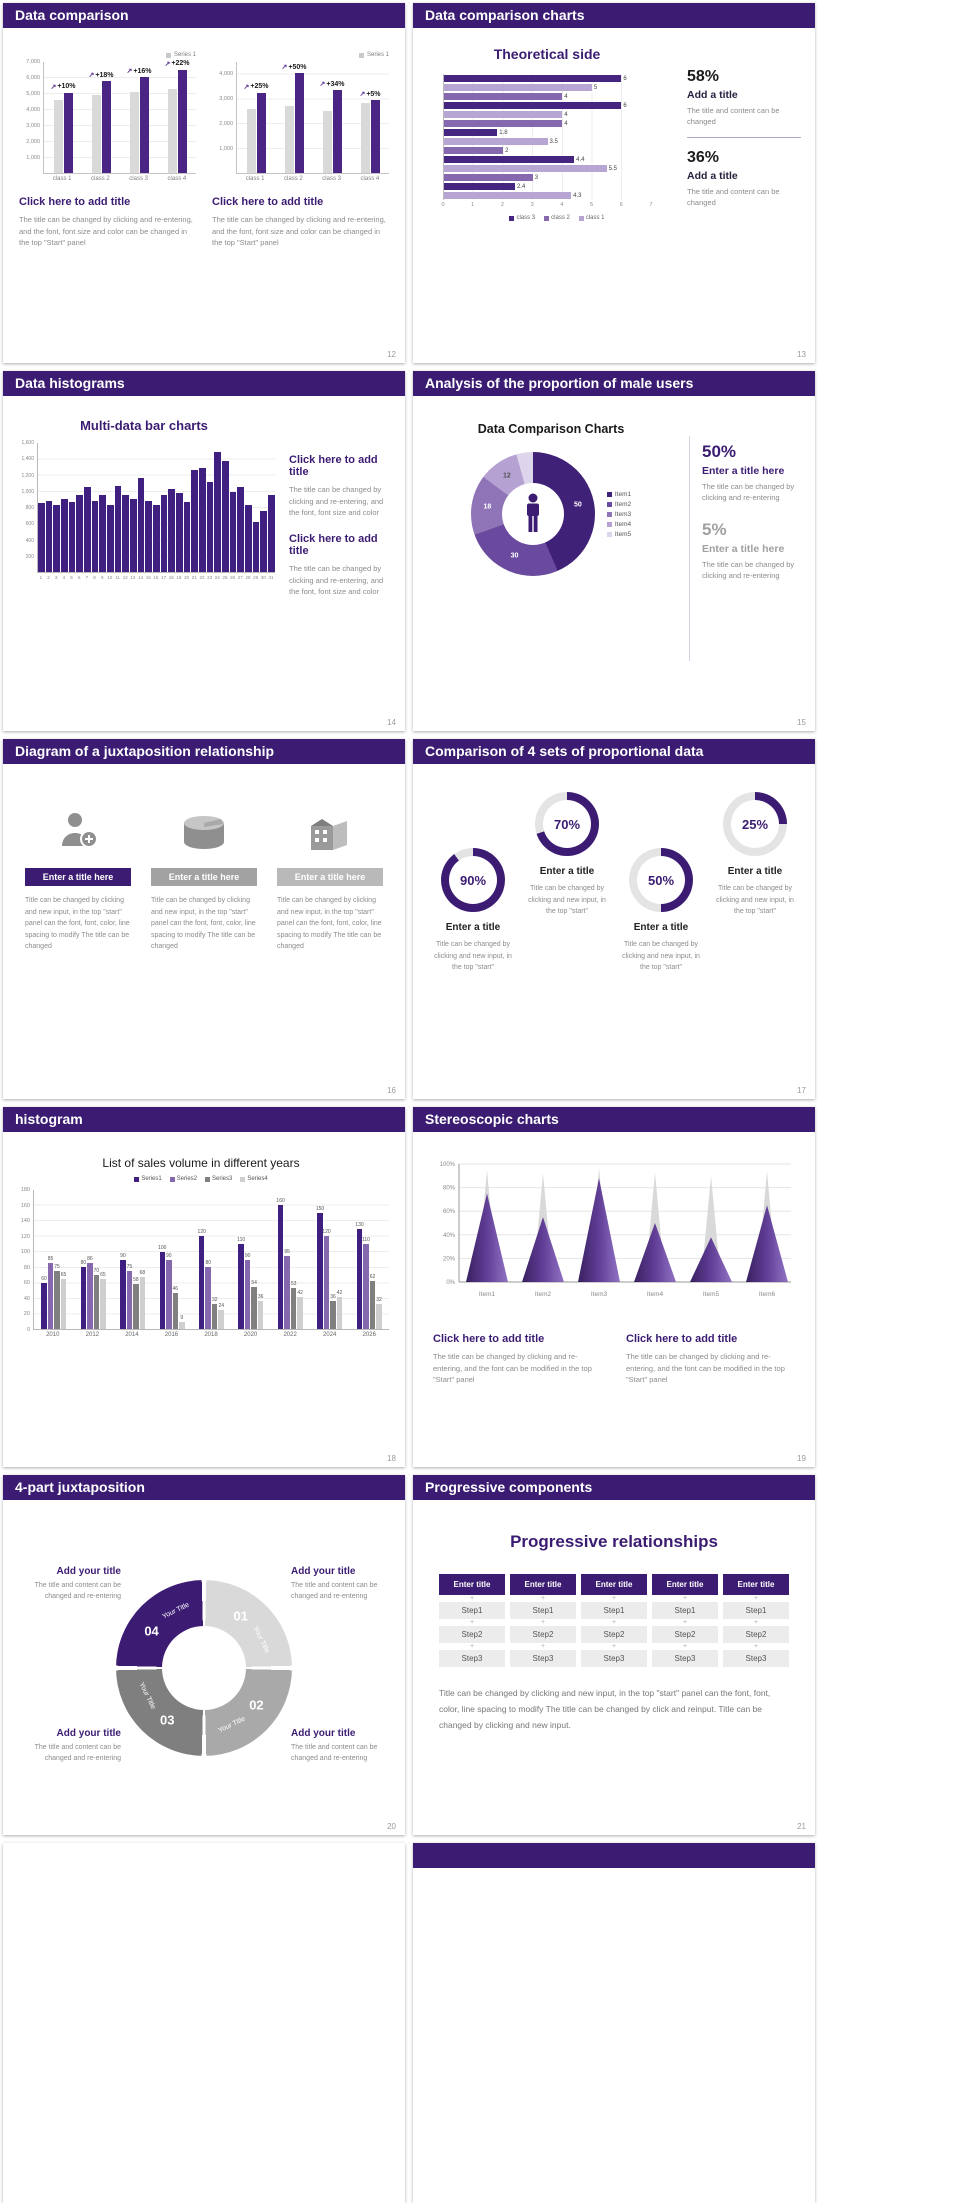 This screenshot has width=960, height=2203. Describe the element at coordinates (733, 116) in the screenshot. I see `stat-body: The title and content can be changed` at that location.